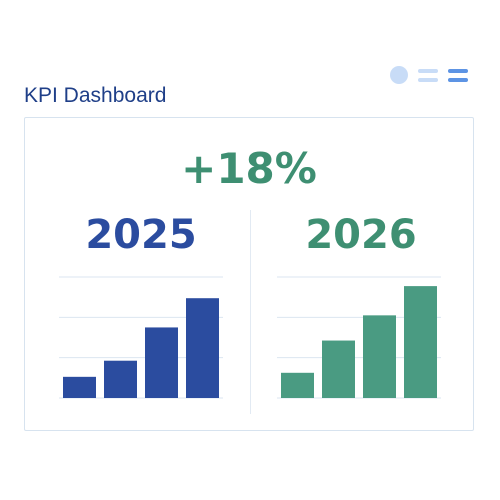 The image size is (500, 500). I want to click on page-title: KPI Dashboard, so click(95, 95).